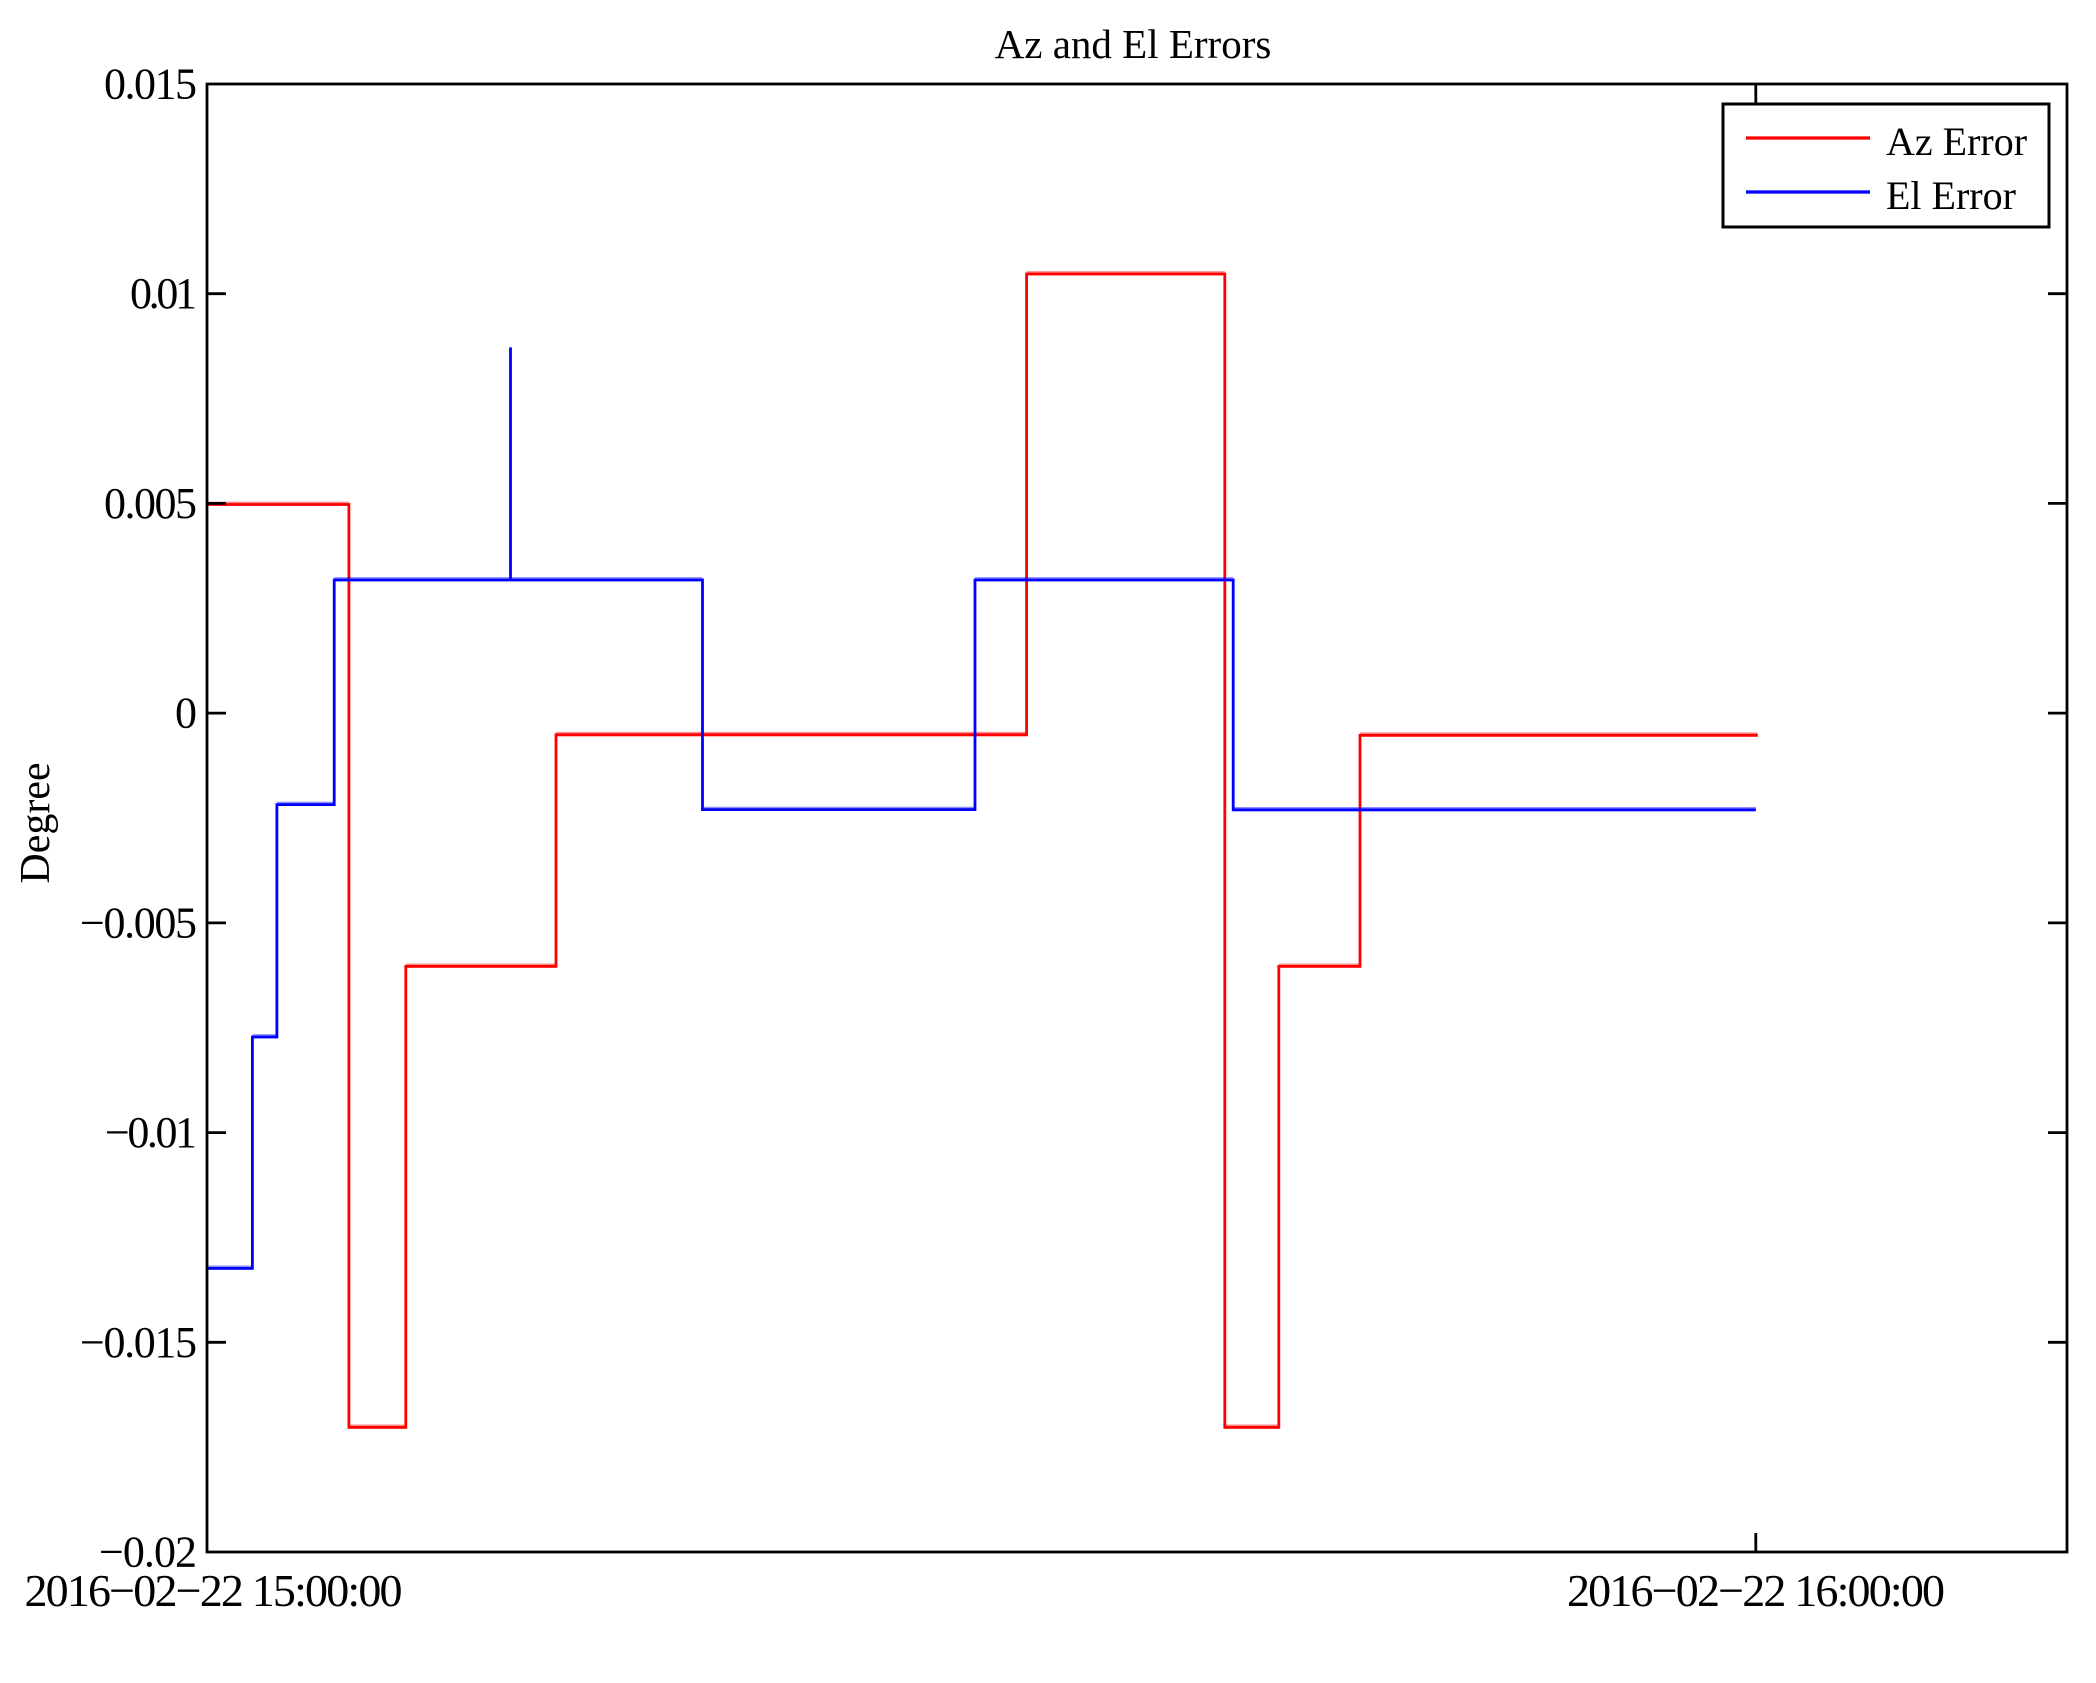 The height and width of the screenshot is (1683, 2096). Describe the element at coordinates (150, 84) in the screenshot. I see `svg-text: 0.015` at that location.